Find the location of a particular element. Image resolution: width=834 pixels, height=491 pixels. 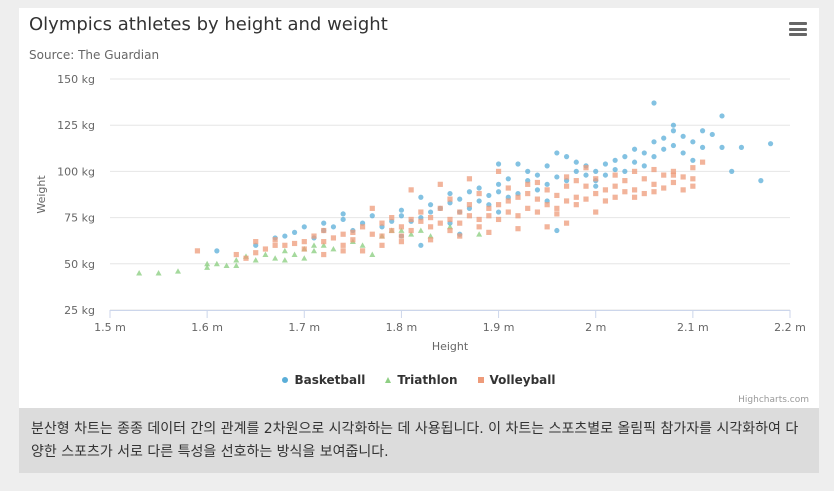

credits-link: Highcharts.com is located at coordinates (773, 400).